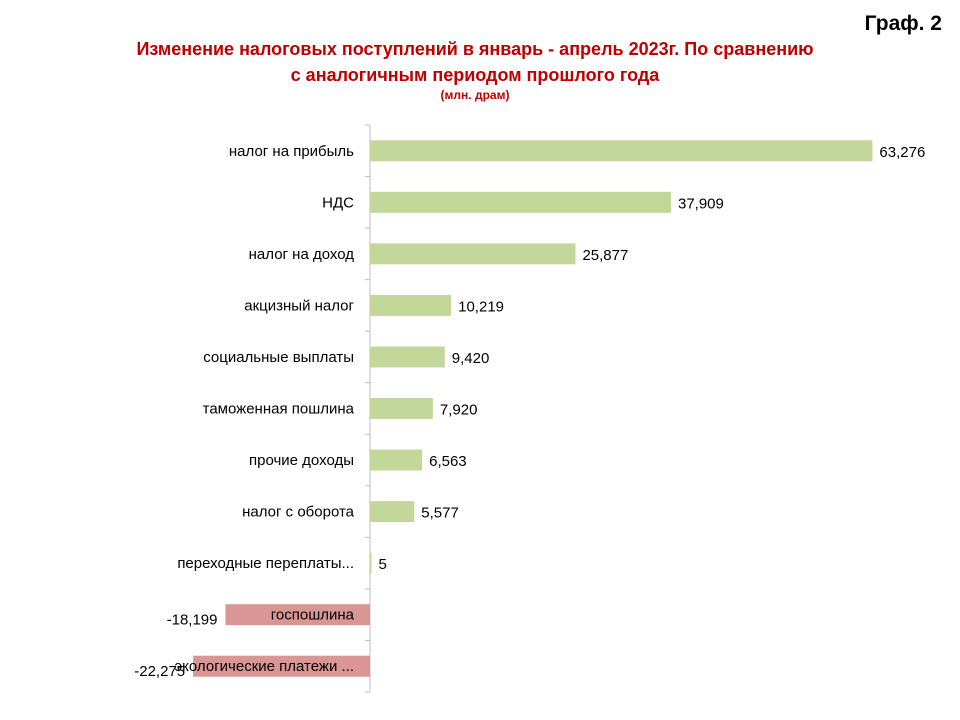  I want to click on data-label: 10,219, so click(481, 306).